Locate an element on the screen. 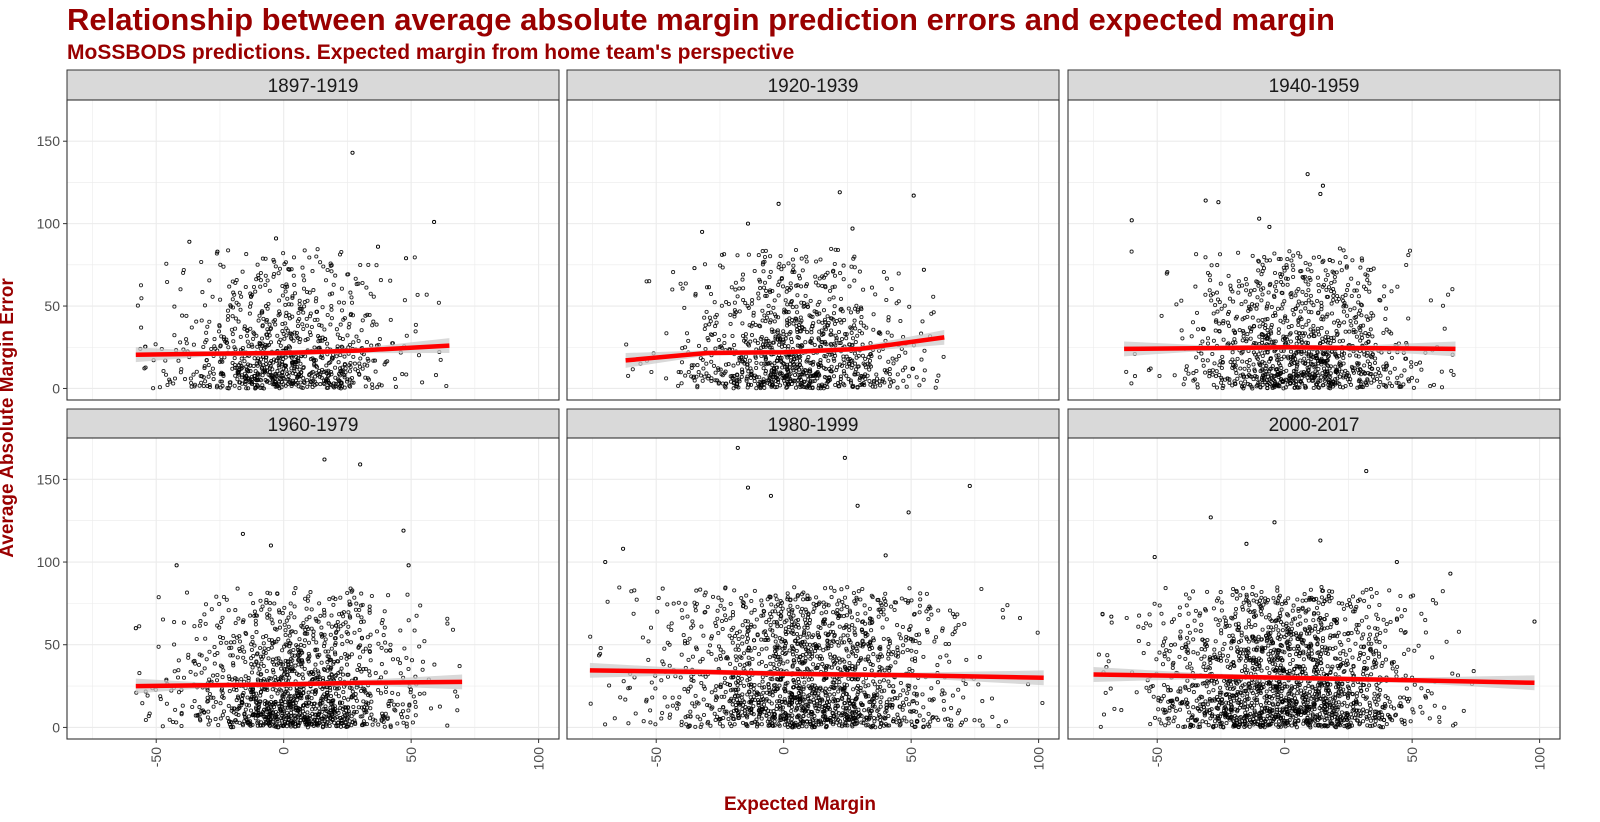 This screenshot has width=1600, height=822. facet-label: 1920-1939 is located at coordinates (813, 86).